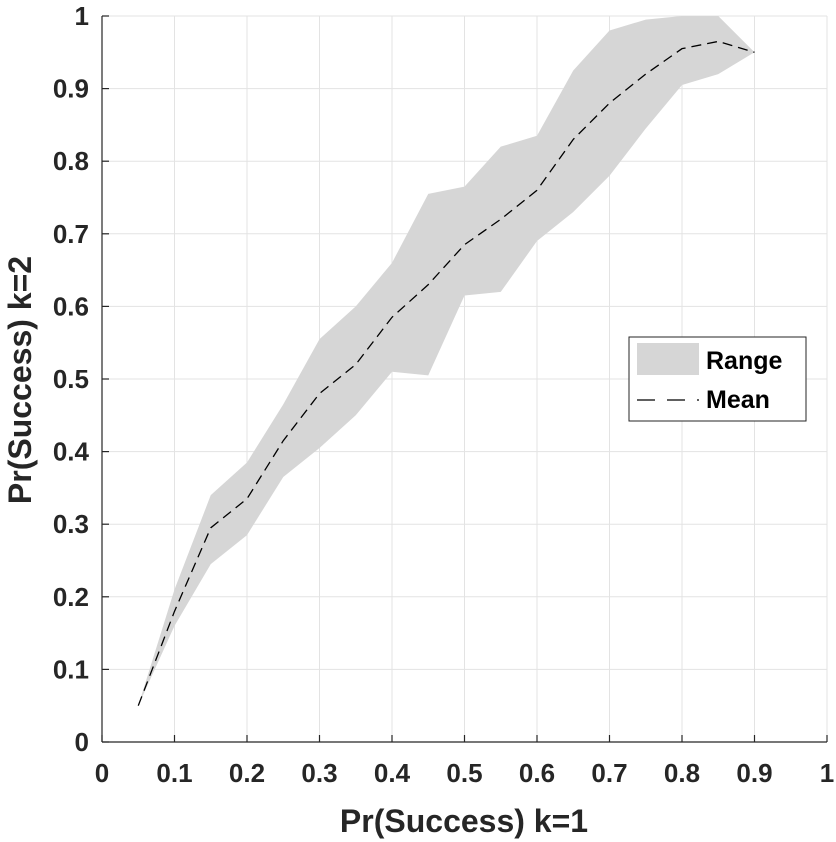  Describe the element at coordinates (744, 361) in the screenshot. I see `legend-range-label: Range` at that location.